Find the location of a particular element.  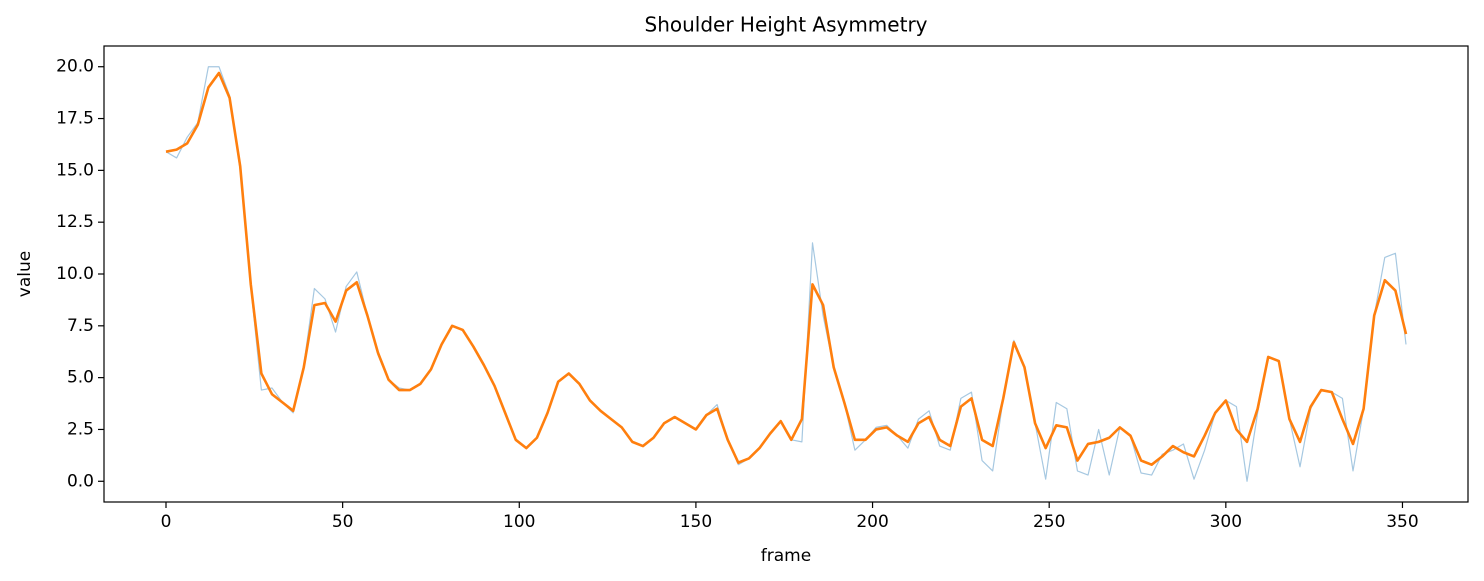

x-tick-label: 300 is located at coordinates (1226, 522).